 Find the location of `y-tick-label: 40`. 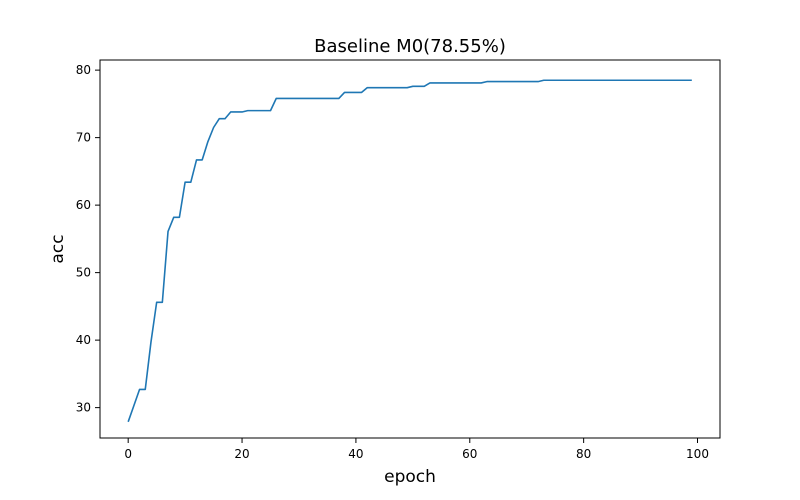

y-tick-label: 40 is located at coordinates (83, 340).